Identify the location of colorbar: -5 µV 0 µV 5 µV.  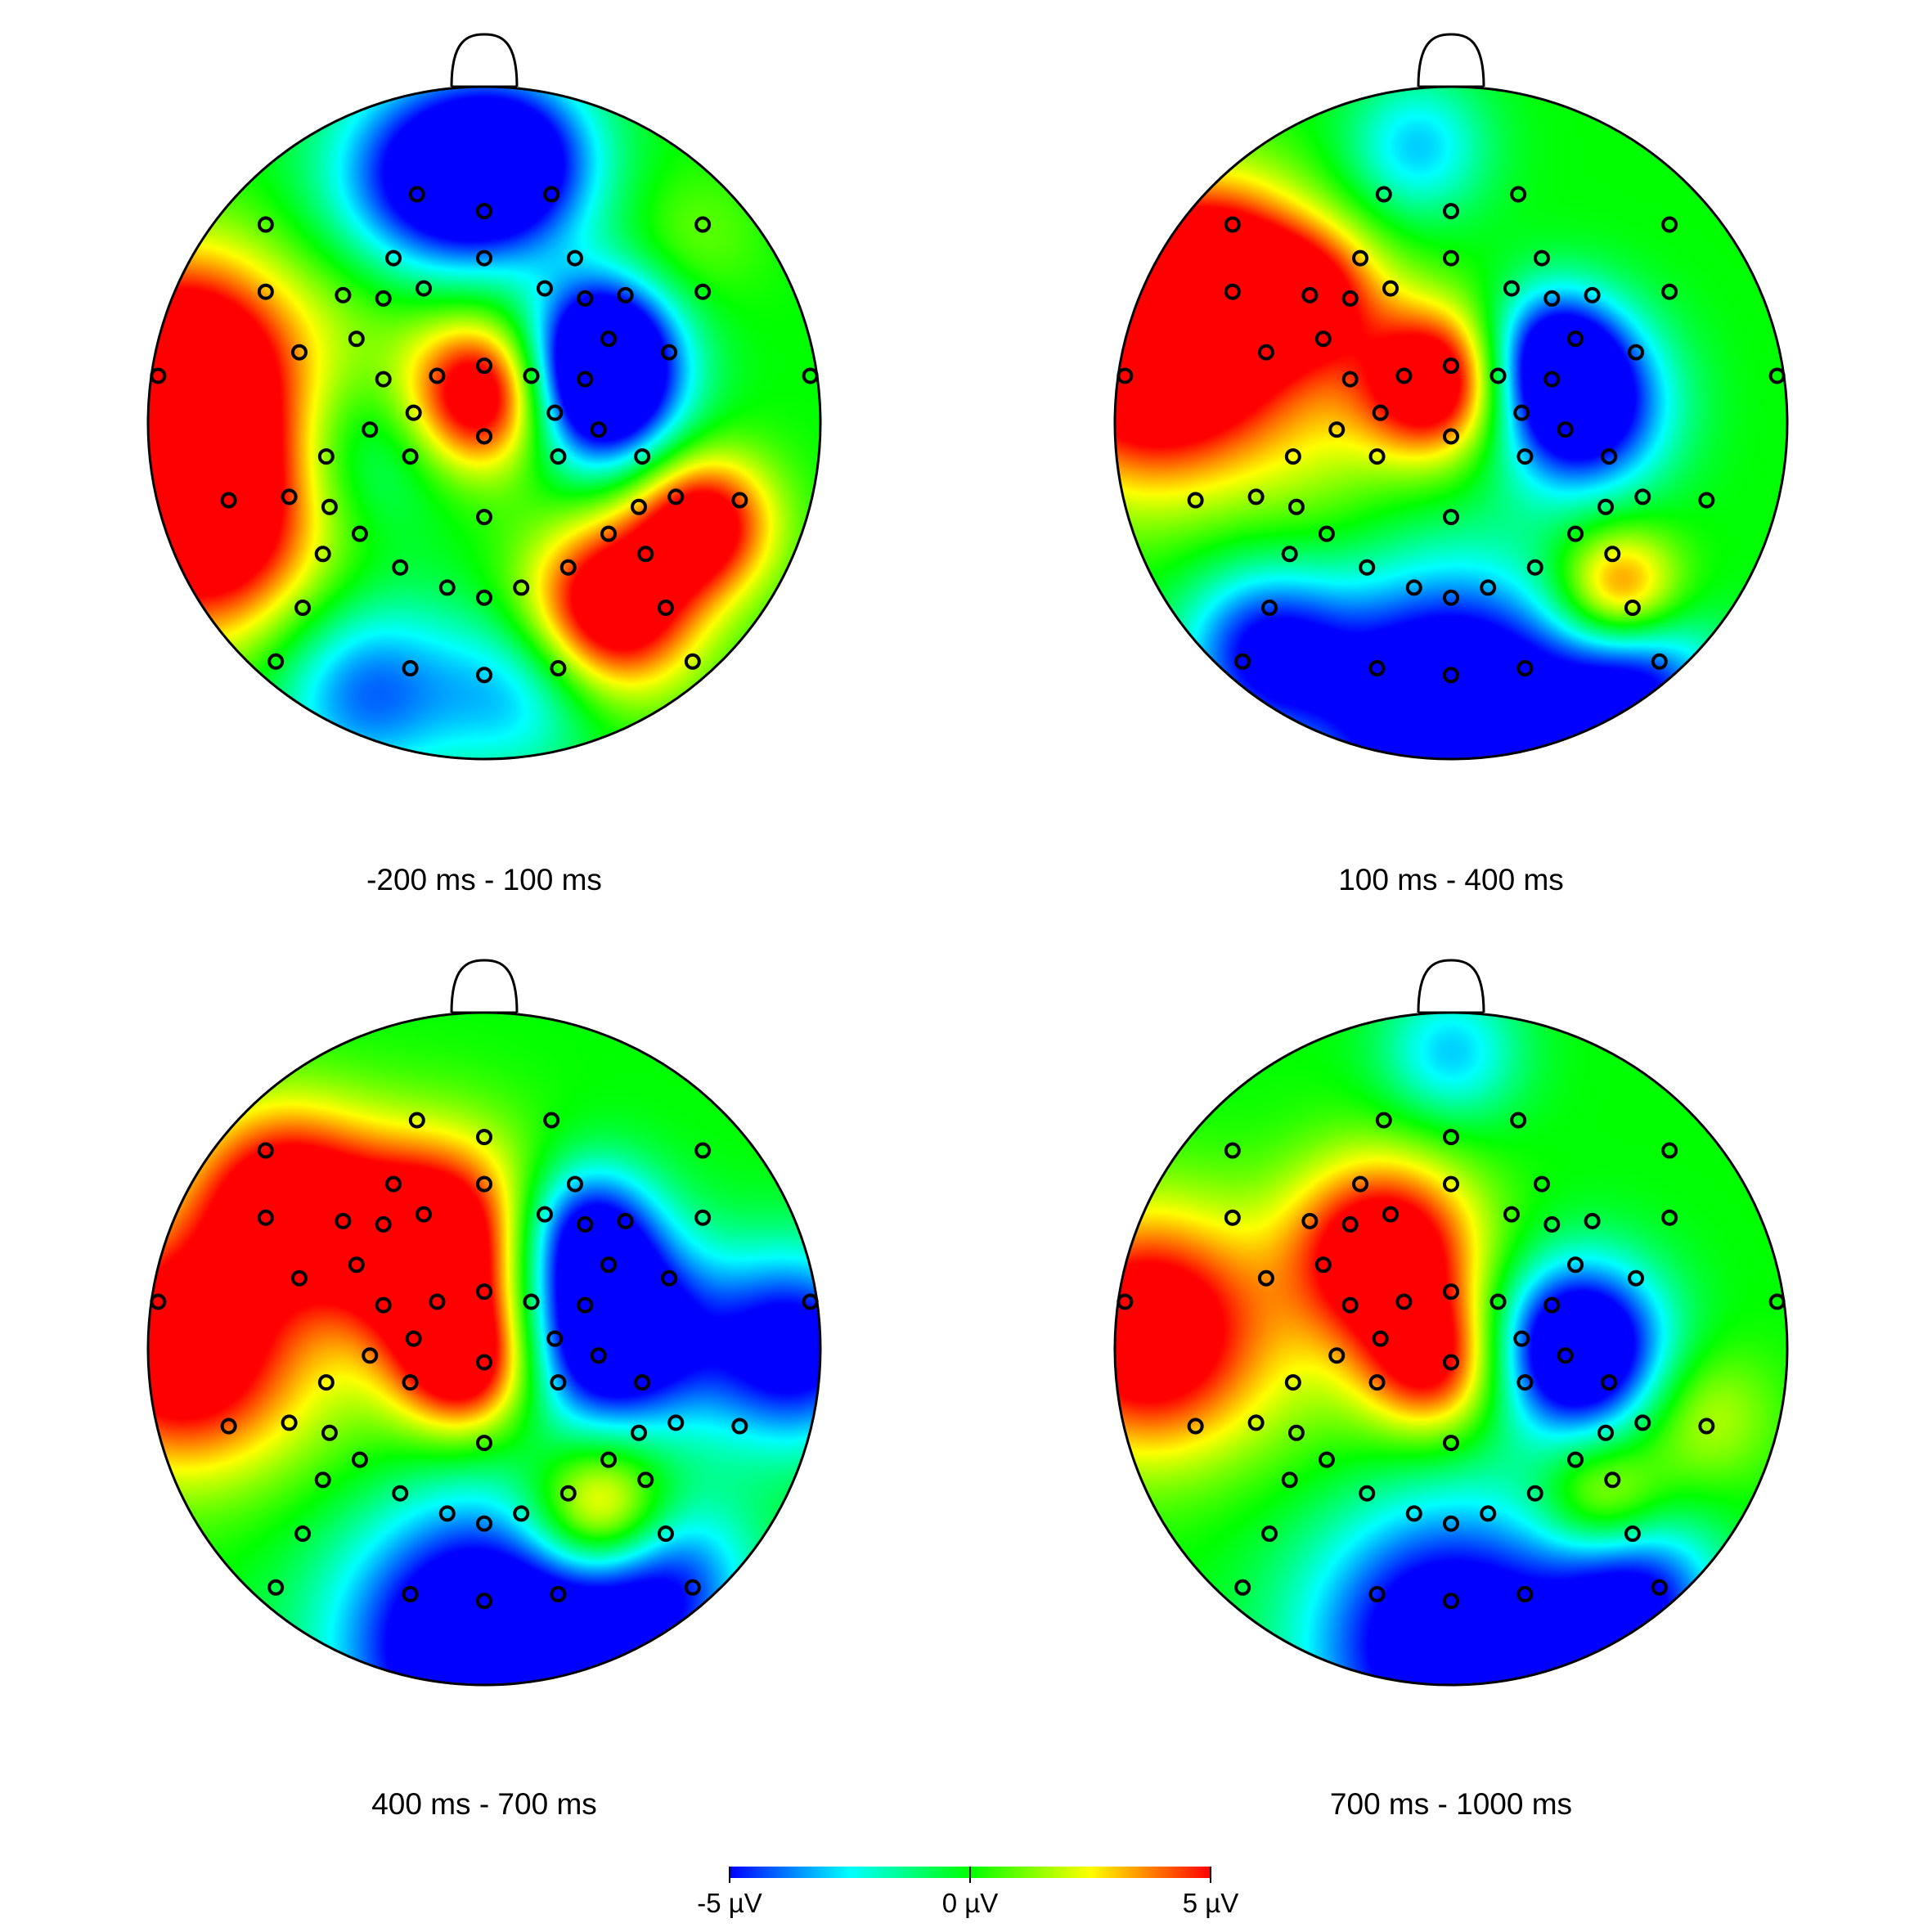
(967, 1892).